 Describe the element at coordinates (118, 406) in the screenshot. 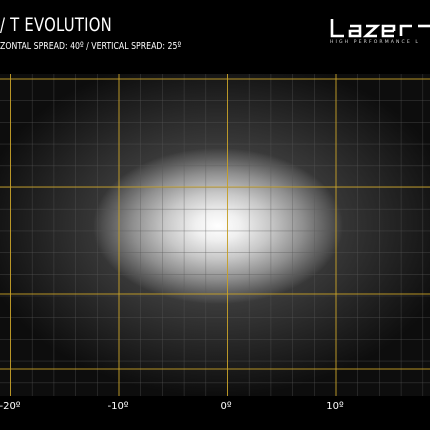

I see `x-tick-label: -10º` at that location.